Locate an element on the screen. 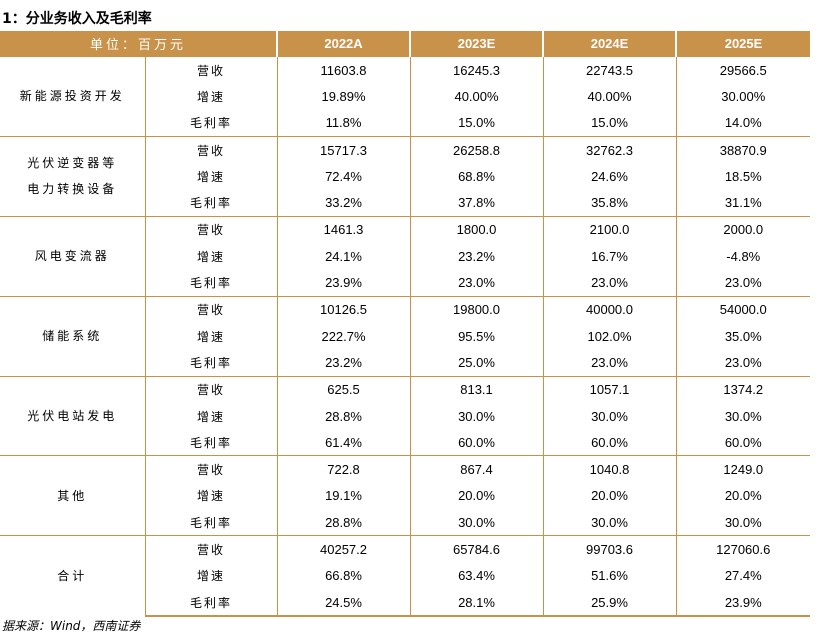 Image resolution: width=832 pixels, height=636 pixels. segment-name: 光伏电站发电 is located at coordinates (72, 415).